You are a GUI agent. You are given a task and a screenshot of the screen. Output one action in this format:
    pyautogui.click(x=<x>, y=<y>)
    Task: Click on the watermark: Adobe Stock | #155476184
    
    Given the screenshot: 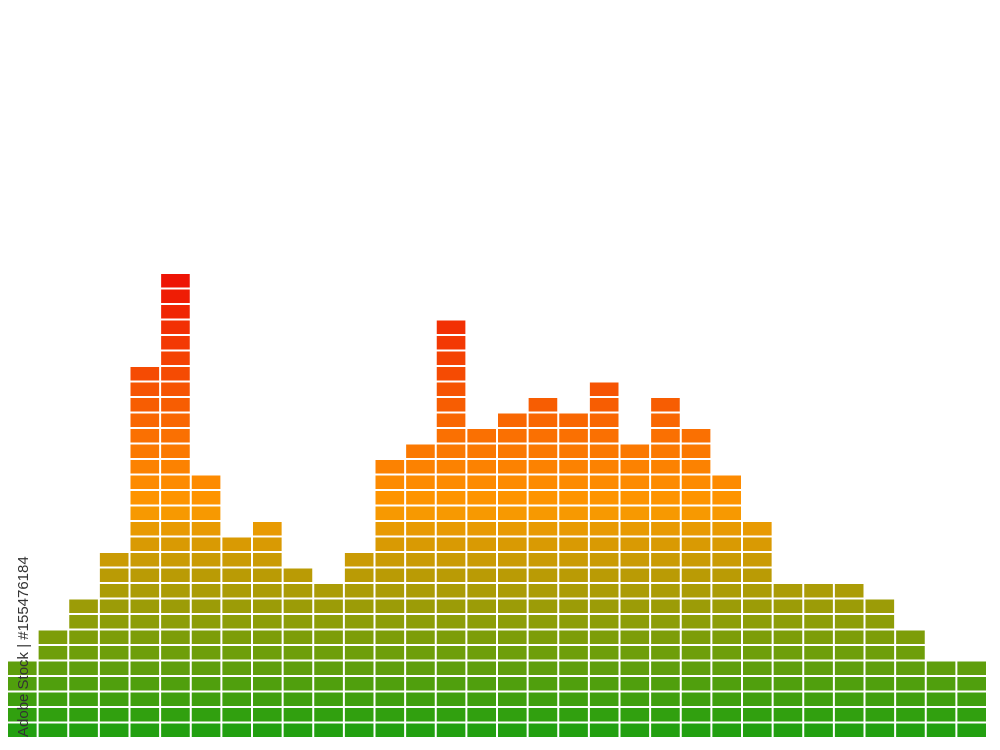 What is the action you would take?
    pyautogui.click(x=23, y=646)
    